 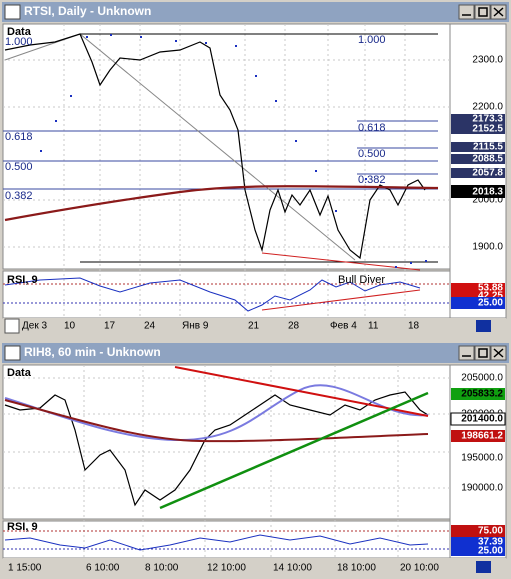 What do you see at coordinates (487, 129) in the screenshot?
I see `price-tag: 2152.5` at bounding box center [487, 129].